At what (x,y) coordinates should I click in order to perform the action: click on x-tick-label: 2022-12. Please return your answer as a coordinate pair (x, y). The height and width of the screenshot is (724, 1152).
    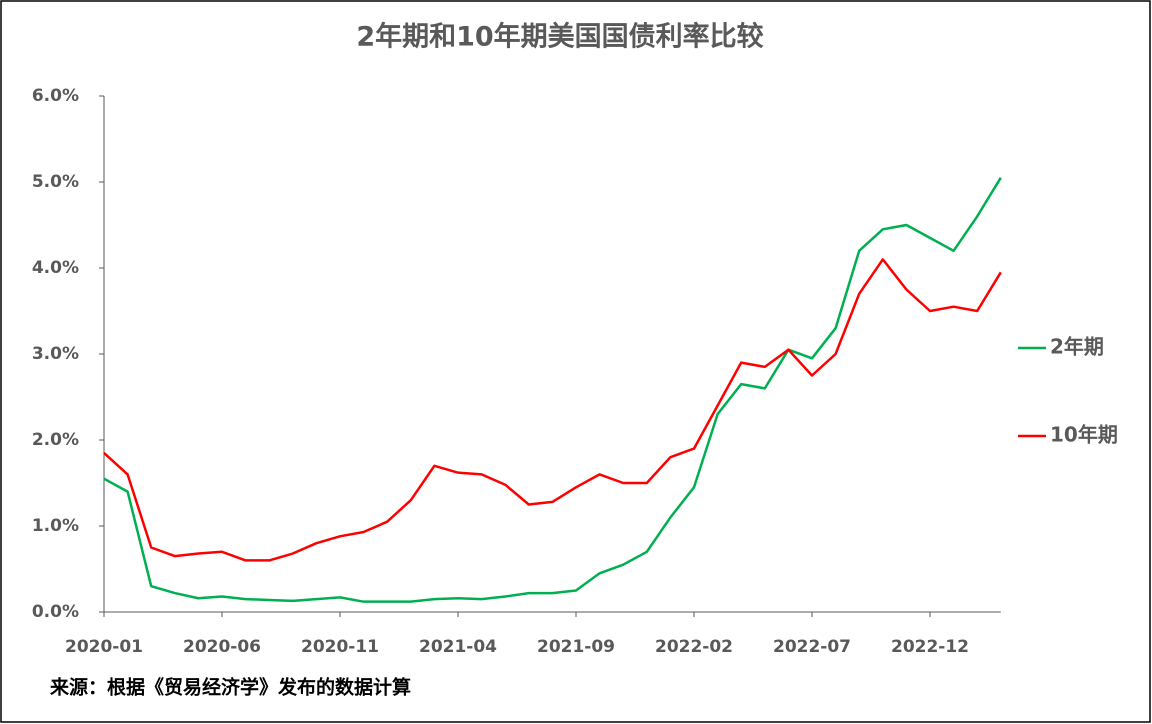
    Looking at the image, I should click on (930, 647).